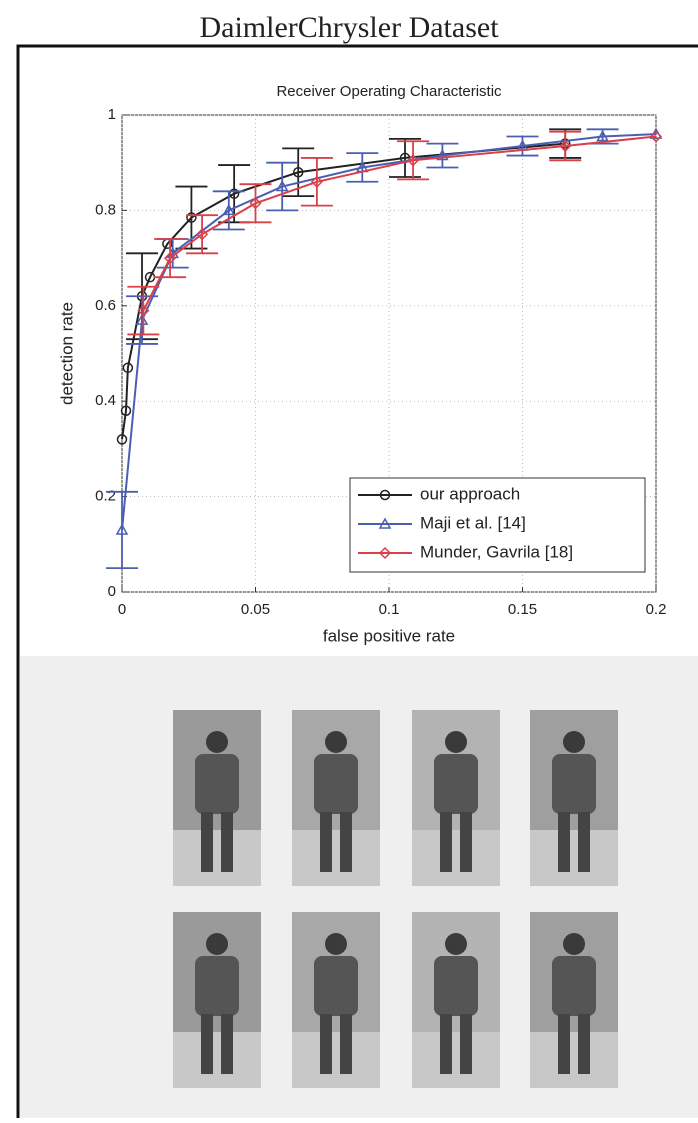  What do you see at coordinates (112, 591) in the screenshot?
I see `y-tick-label: 0` at bounding box center [112, 591].